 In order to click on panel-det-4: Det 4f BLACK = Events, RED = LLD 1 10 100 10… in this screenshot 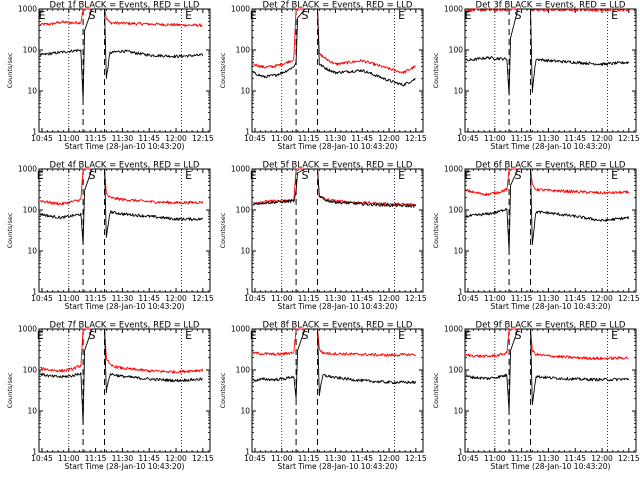, I will do `click(110, 236)`.